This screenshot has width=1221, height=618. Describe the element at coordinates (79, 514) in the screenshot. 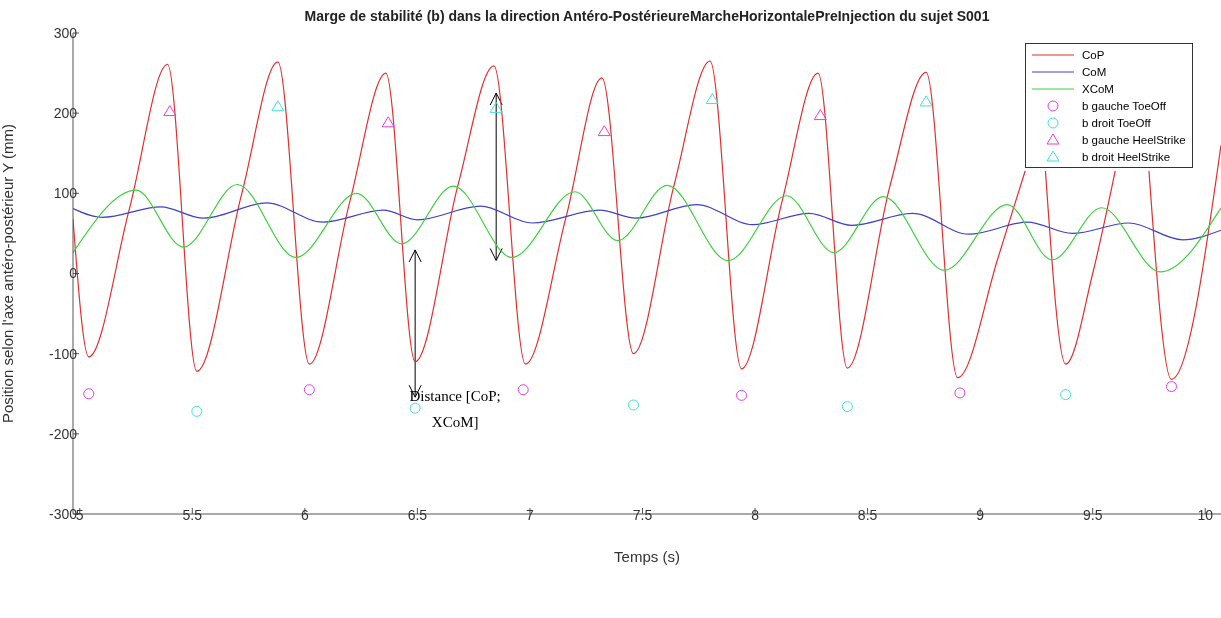

I see `x-tick-label: 5` at that location.